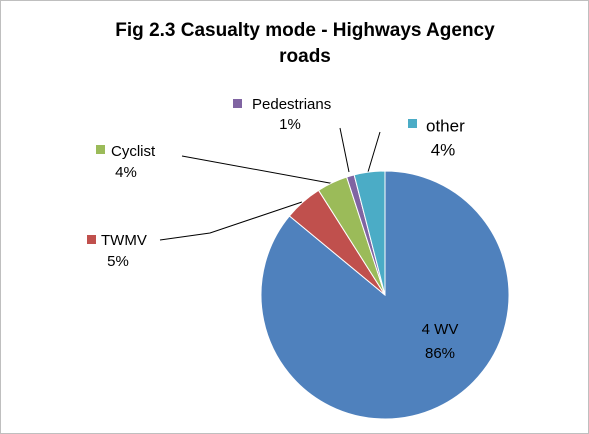 The width and height of the screenshot is (589, 434). Describe the element at coordinates (369, 233) in the screenshot. I see `pie-slice` at that location.